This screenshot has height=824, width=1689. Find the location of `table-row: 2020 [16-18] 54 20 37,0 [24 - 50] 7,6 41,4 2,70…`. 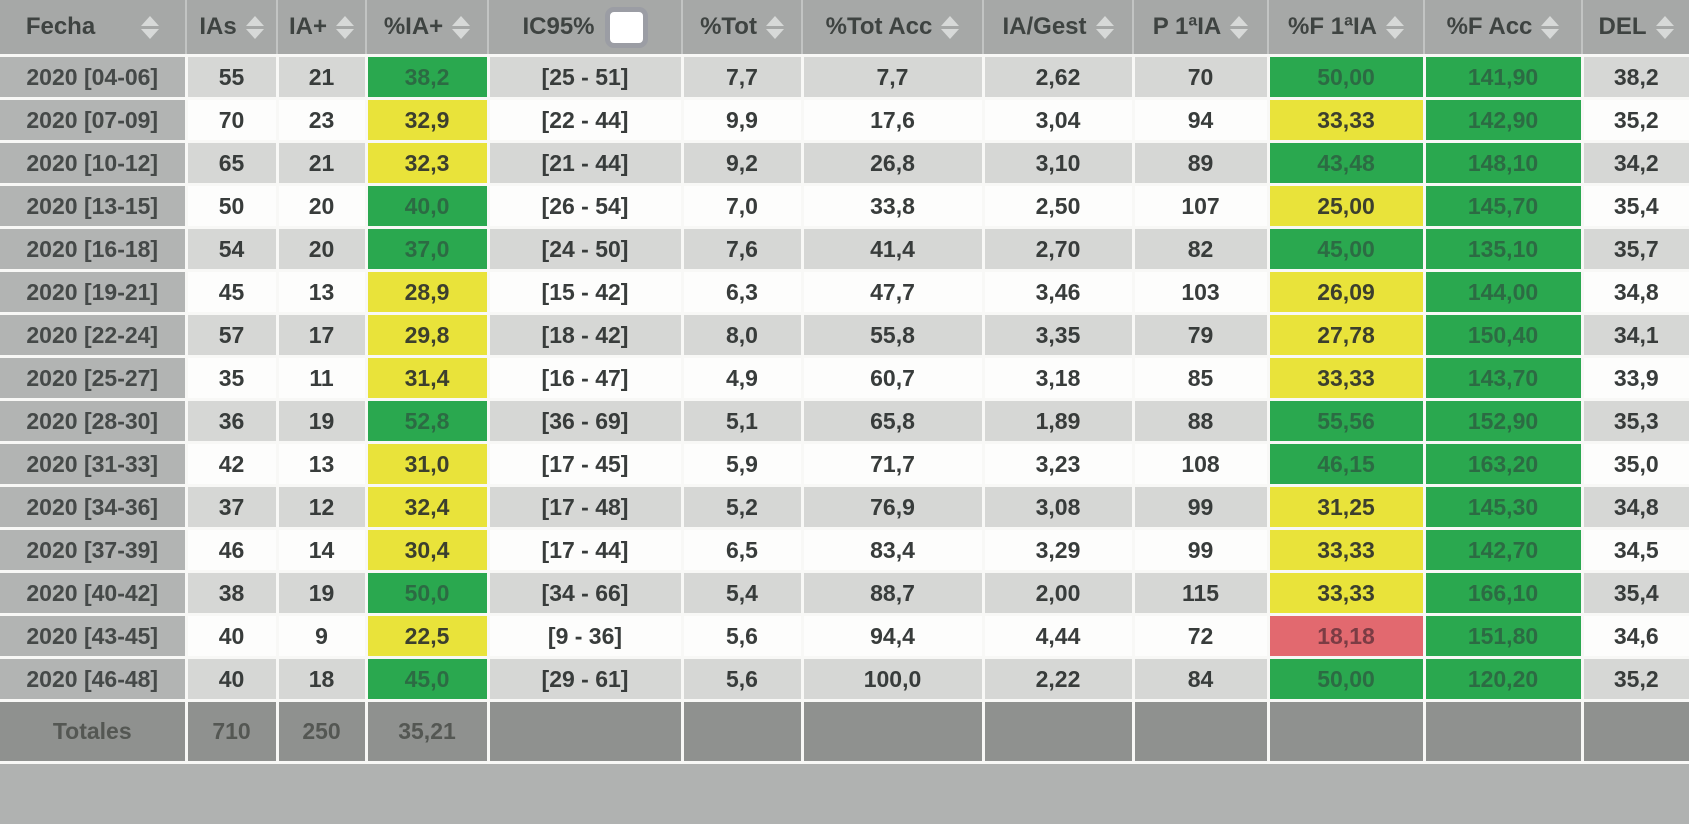

table-row: 2020 [16-18] 54 20 37,0 [24 - 50] 7,6 41,4 2,70… is located at coordinates (844, 249).